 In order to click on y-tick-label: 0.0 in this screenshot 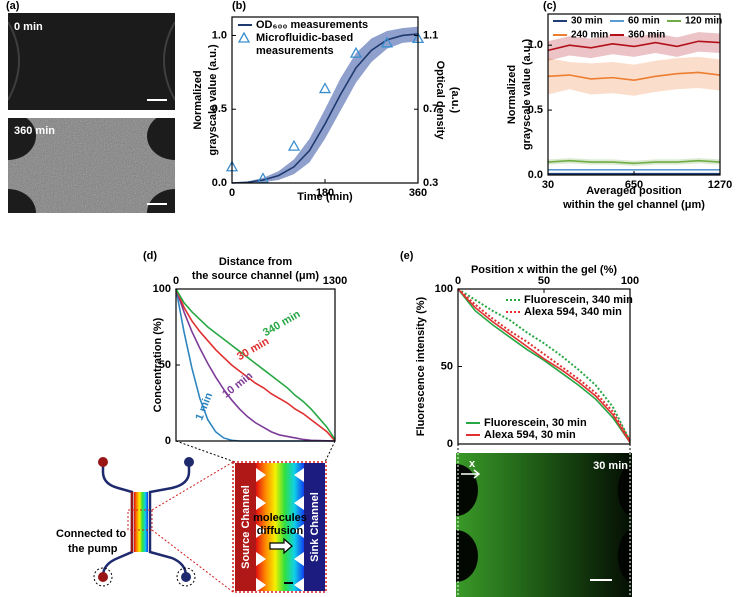, I will do `click(535, 175)`.